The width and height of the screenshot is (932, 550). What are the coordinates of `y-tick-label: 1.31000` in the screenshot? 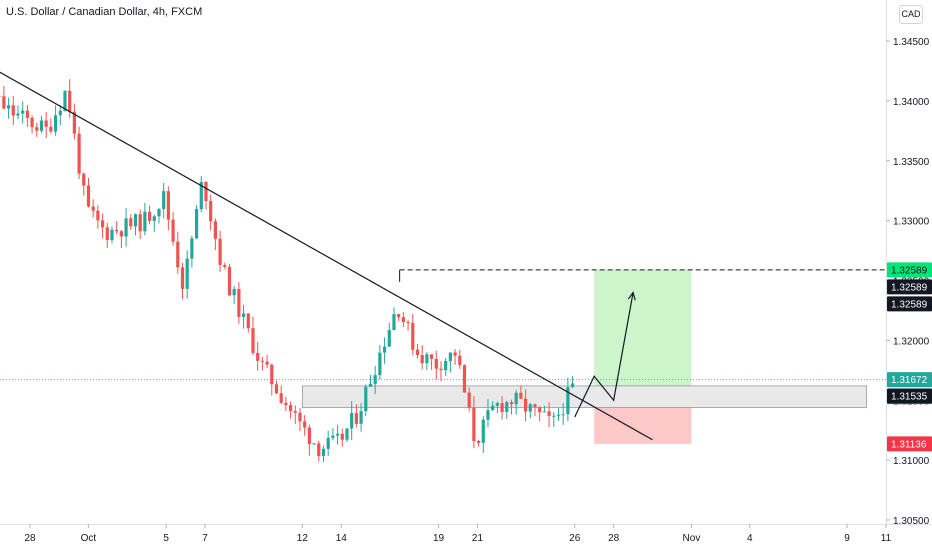 It's located at (911, 461).